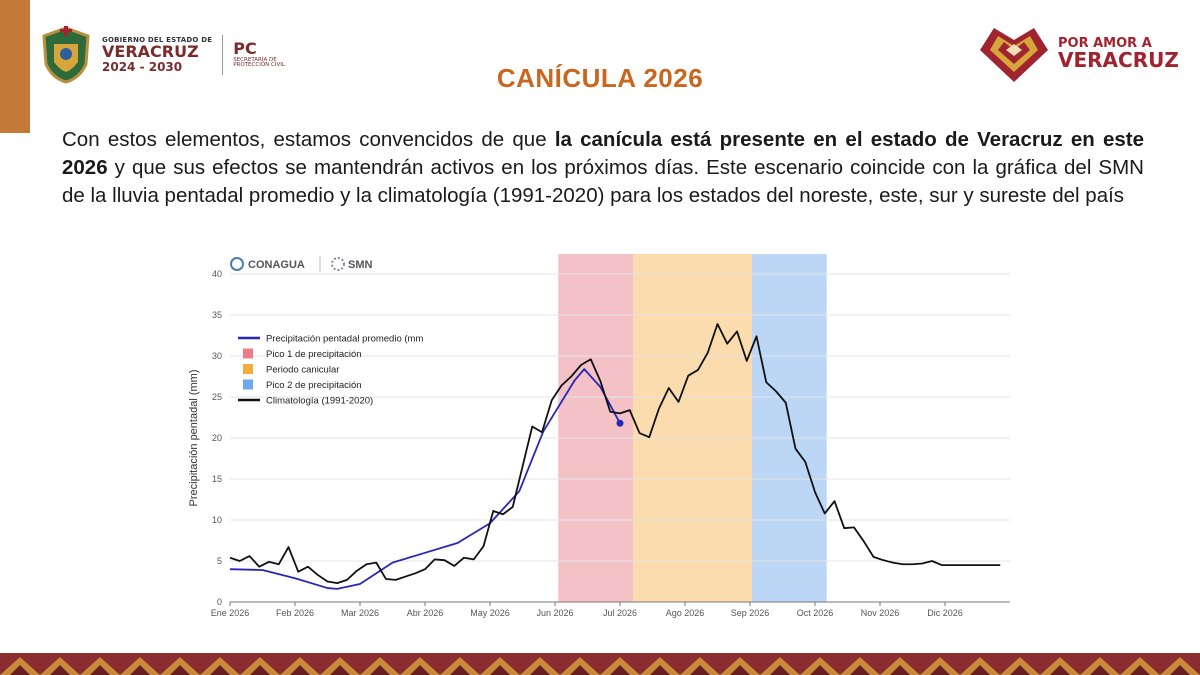 This screenshot has width=1200, height=675. I want to click on conagua-logo-text: CONAGUA, so click(276, 265).